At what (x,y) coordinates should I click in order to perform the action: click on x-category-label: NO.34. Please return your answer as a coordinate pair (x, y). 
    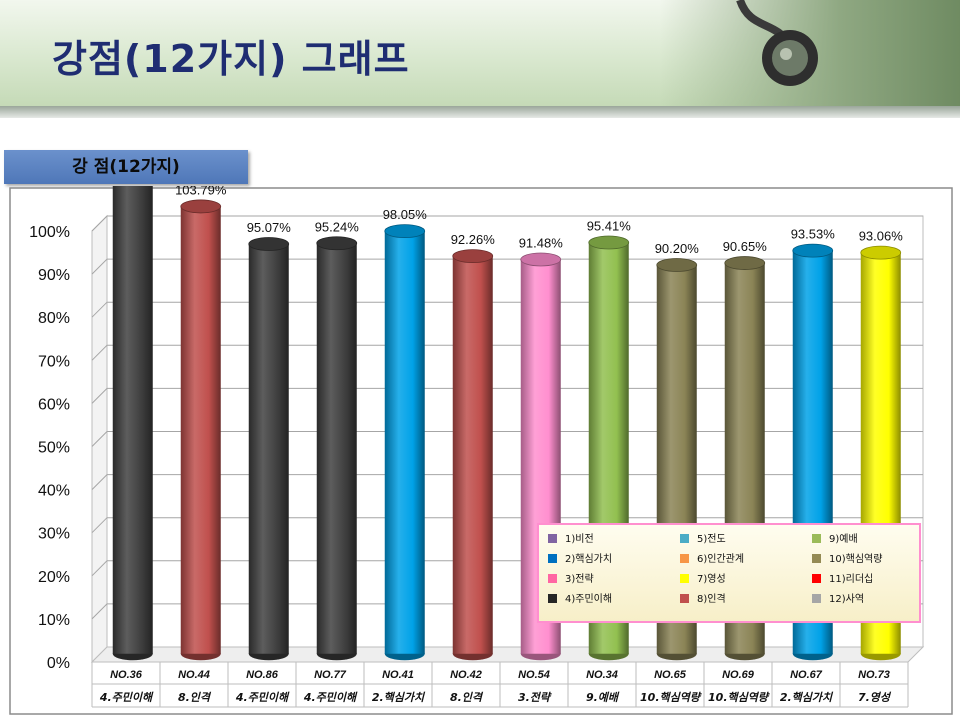
    Looking at the image, I should click on (602, 675).